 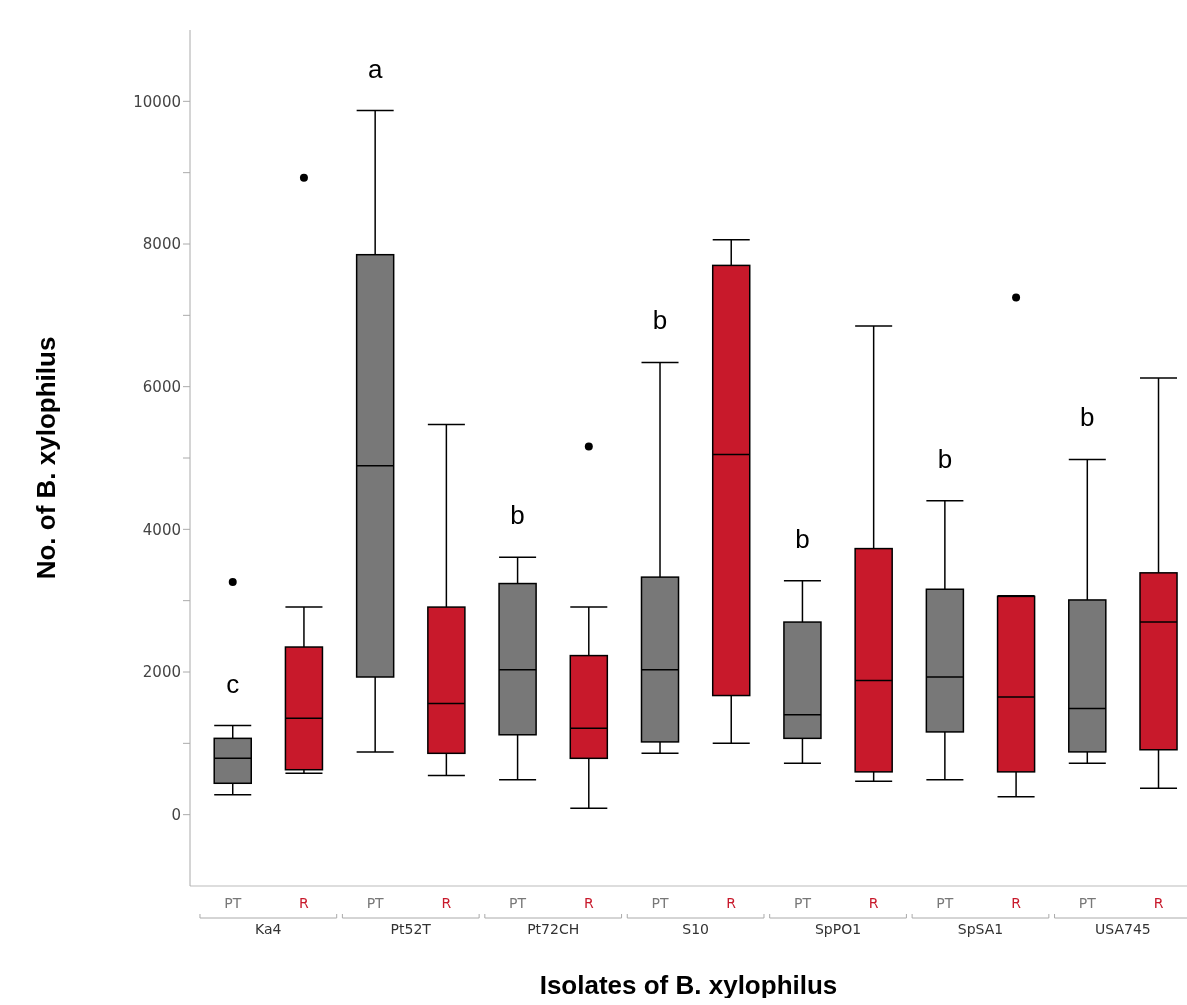 What do you see at coordinates (161, 672) in the screenshot?
I see `y-tick-label: 2000` at bounding box center [161, 672].